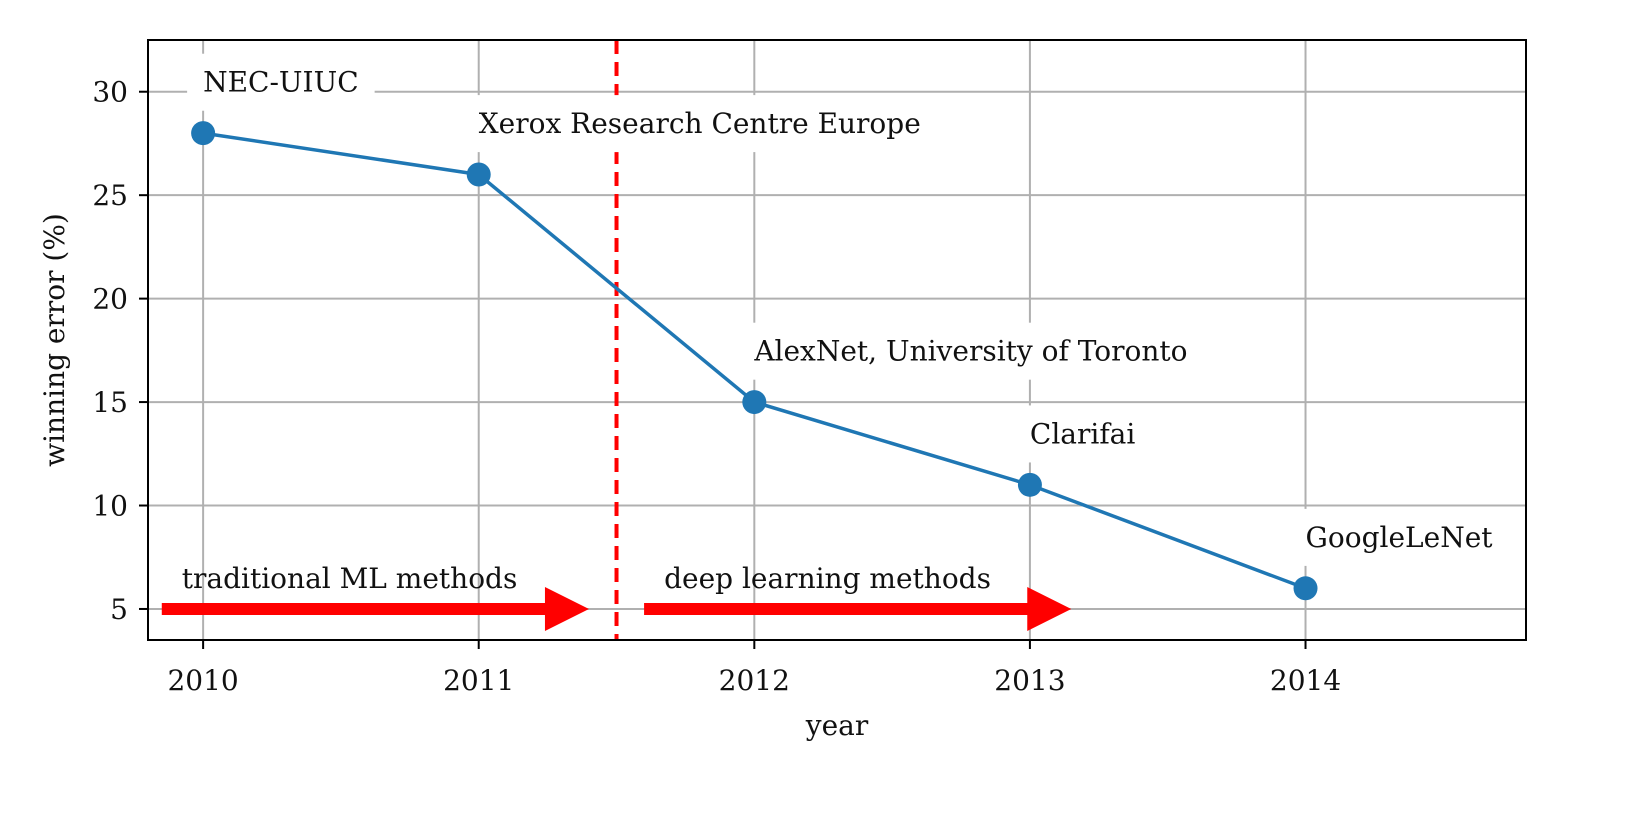  What do you see at coordinates (110, 299) in the screenshot?
I see `y-tick-label: 20` at bounding box center [110, 299].